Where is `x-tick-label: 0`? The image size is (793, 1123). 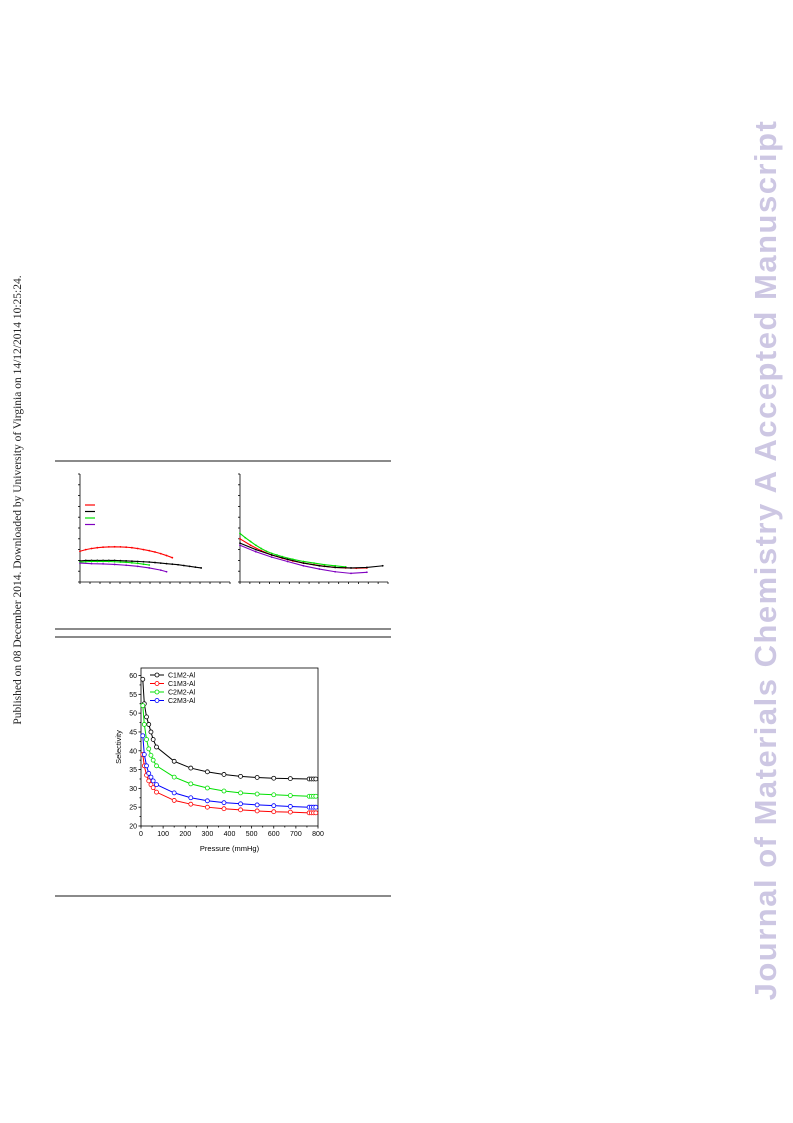 x-tick-label: 0 is located at coordinates (141, 834).